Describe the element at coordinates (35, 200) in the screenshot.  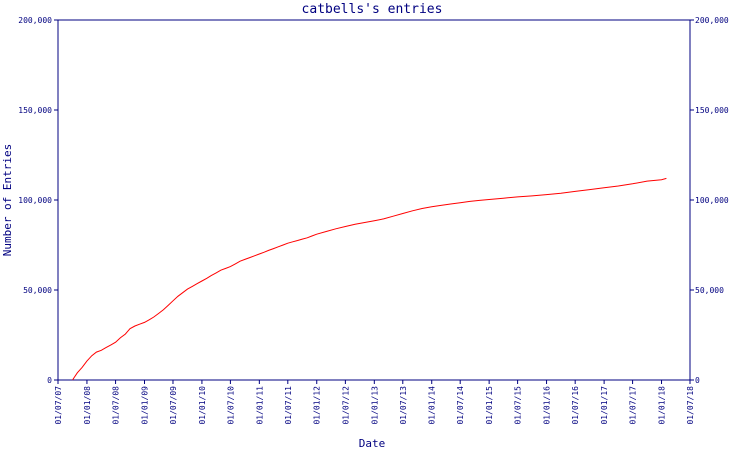
I see `y-tick-label-left: 100,000` at that location.